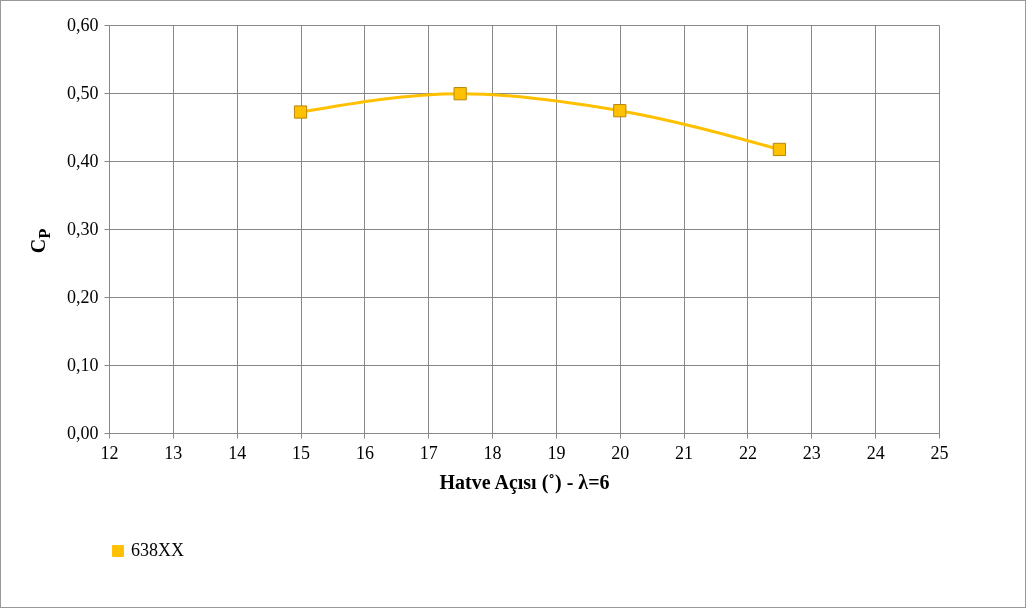 This screenshot has height=608, width=1026. I want to click on x-tick-label: 23, so click(811, 452).